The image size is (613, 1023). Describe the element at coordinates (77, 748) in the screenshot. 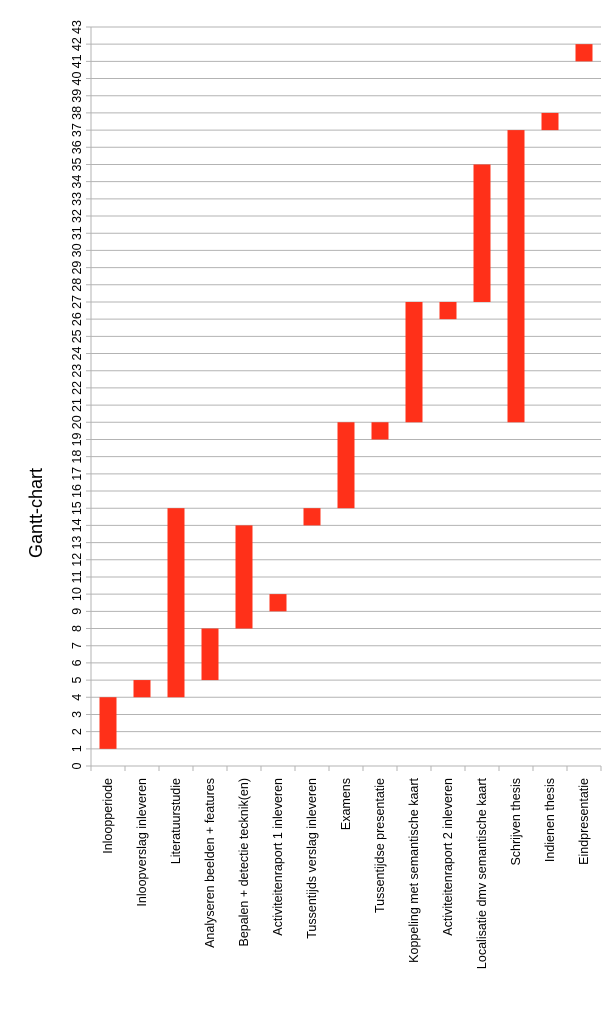

I see `y-tick-label: 1` at that location.